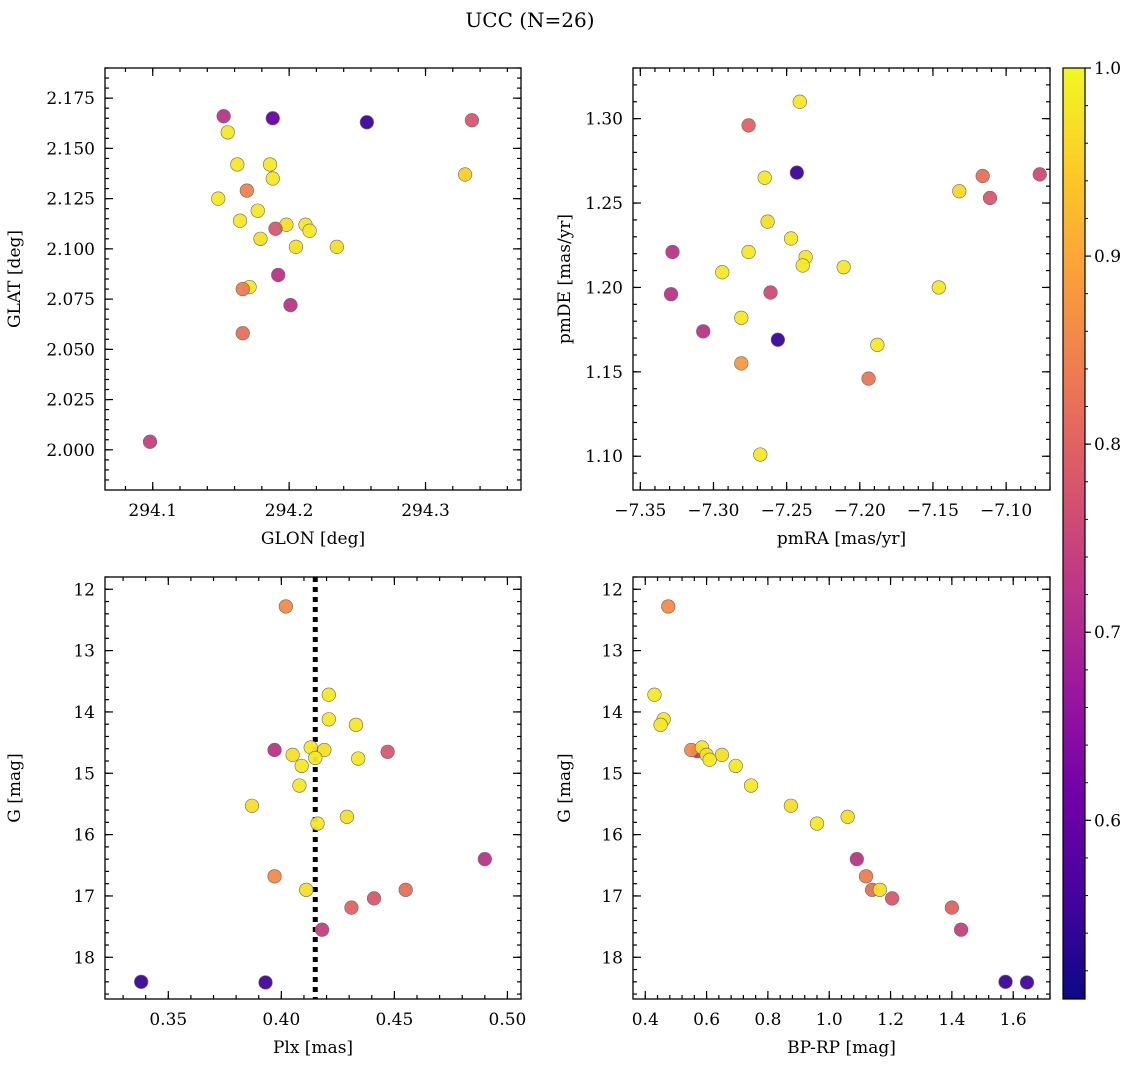  Describe the element at coordinates (15, 787) in the screenshot. I see `y-axis-label: G [mag]` at that location.